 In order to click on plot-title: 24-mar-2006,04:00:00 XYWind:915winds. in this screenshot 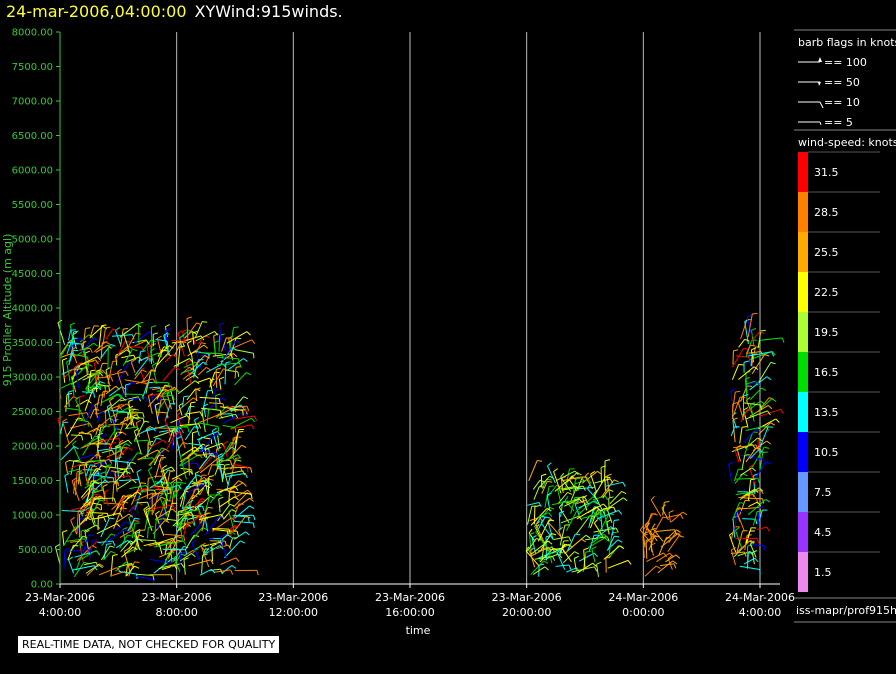, I will do `click(174, 11)`.